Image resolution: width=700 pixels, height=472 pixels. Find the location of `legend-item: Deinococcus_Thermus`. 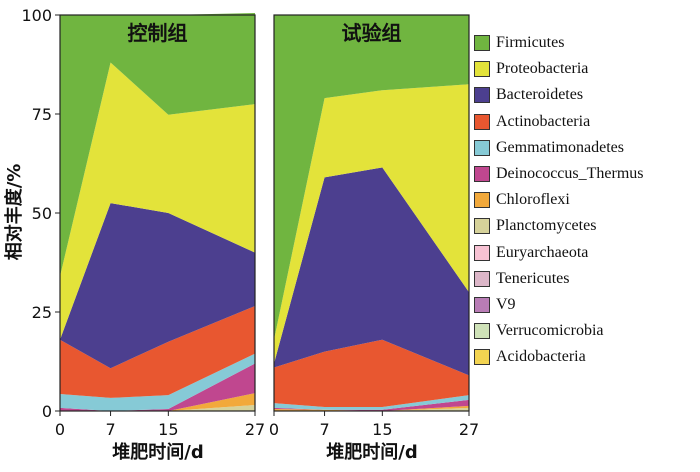

legend-item: Deinococcus_Thermus is located at coordinates (559, 174).